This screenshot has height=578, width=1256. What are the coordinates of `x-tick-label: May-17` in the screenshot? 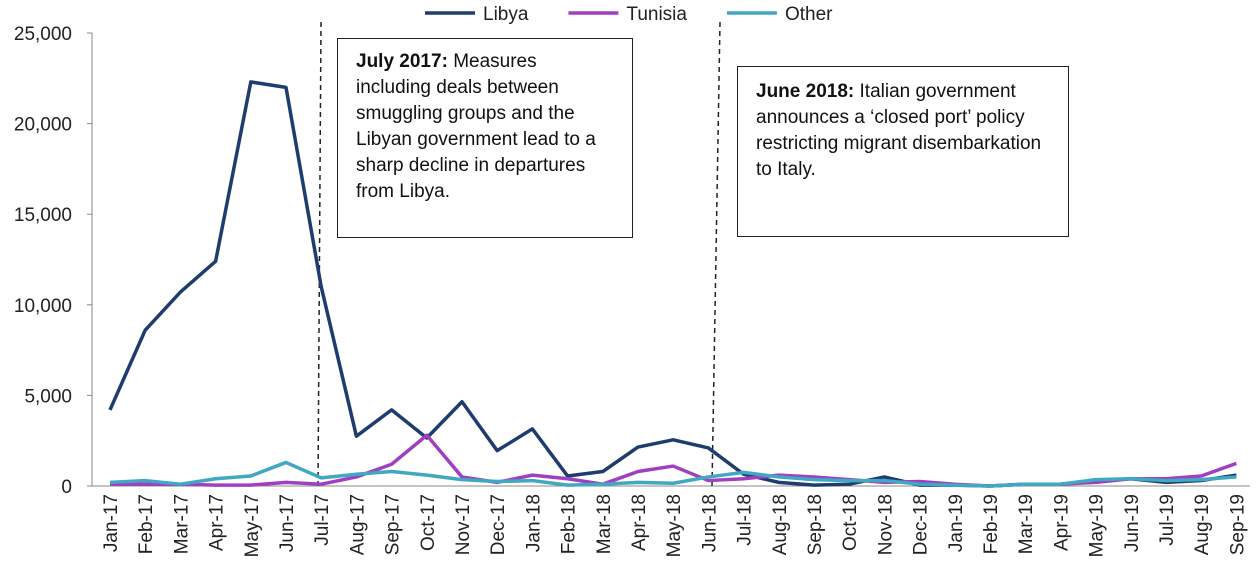 It's located at (252, 525).